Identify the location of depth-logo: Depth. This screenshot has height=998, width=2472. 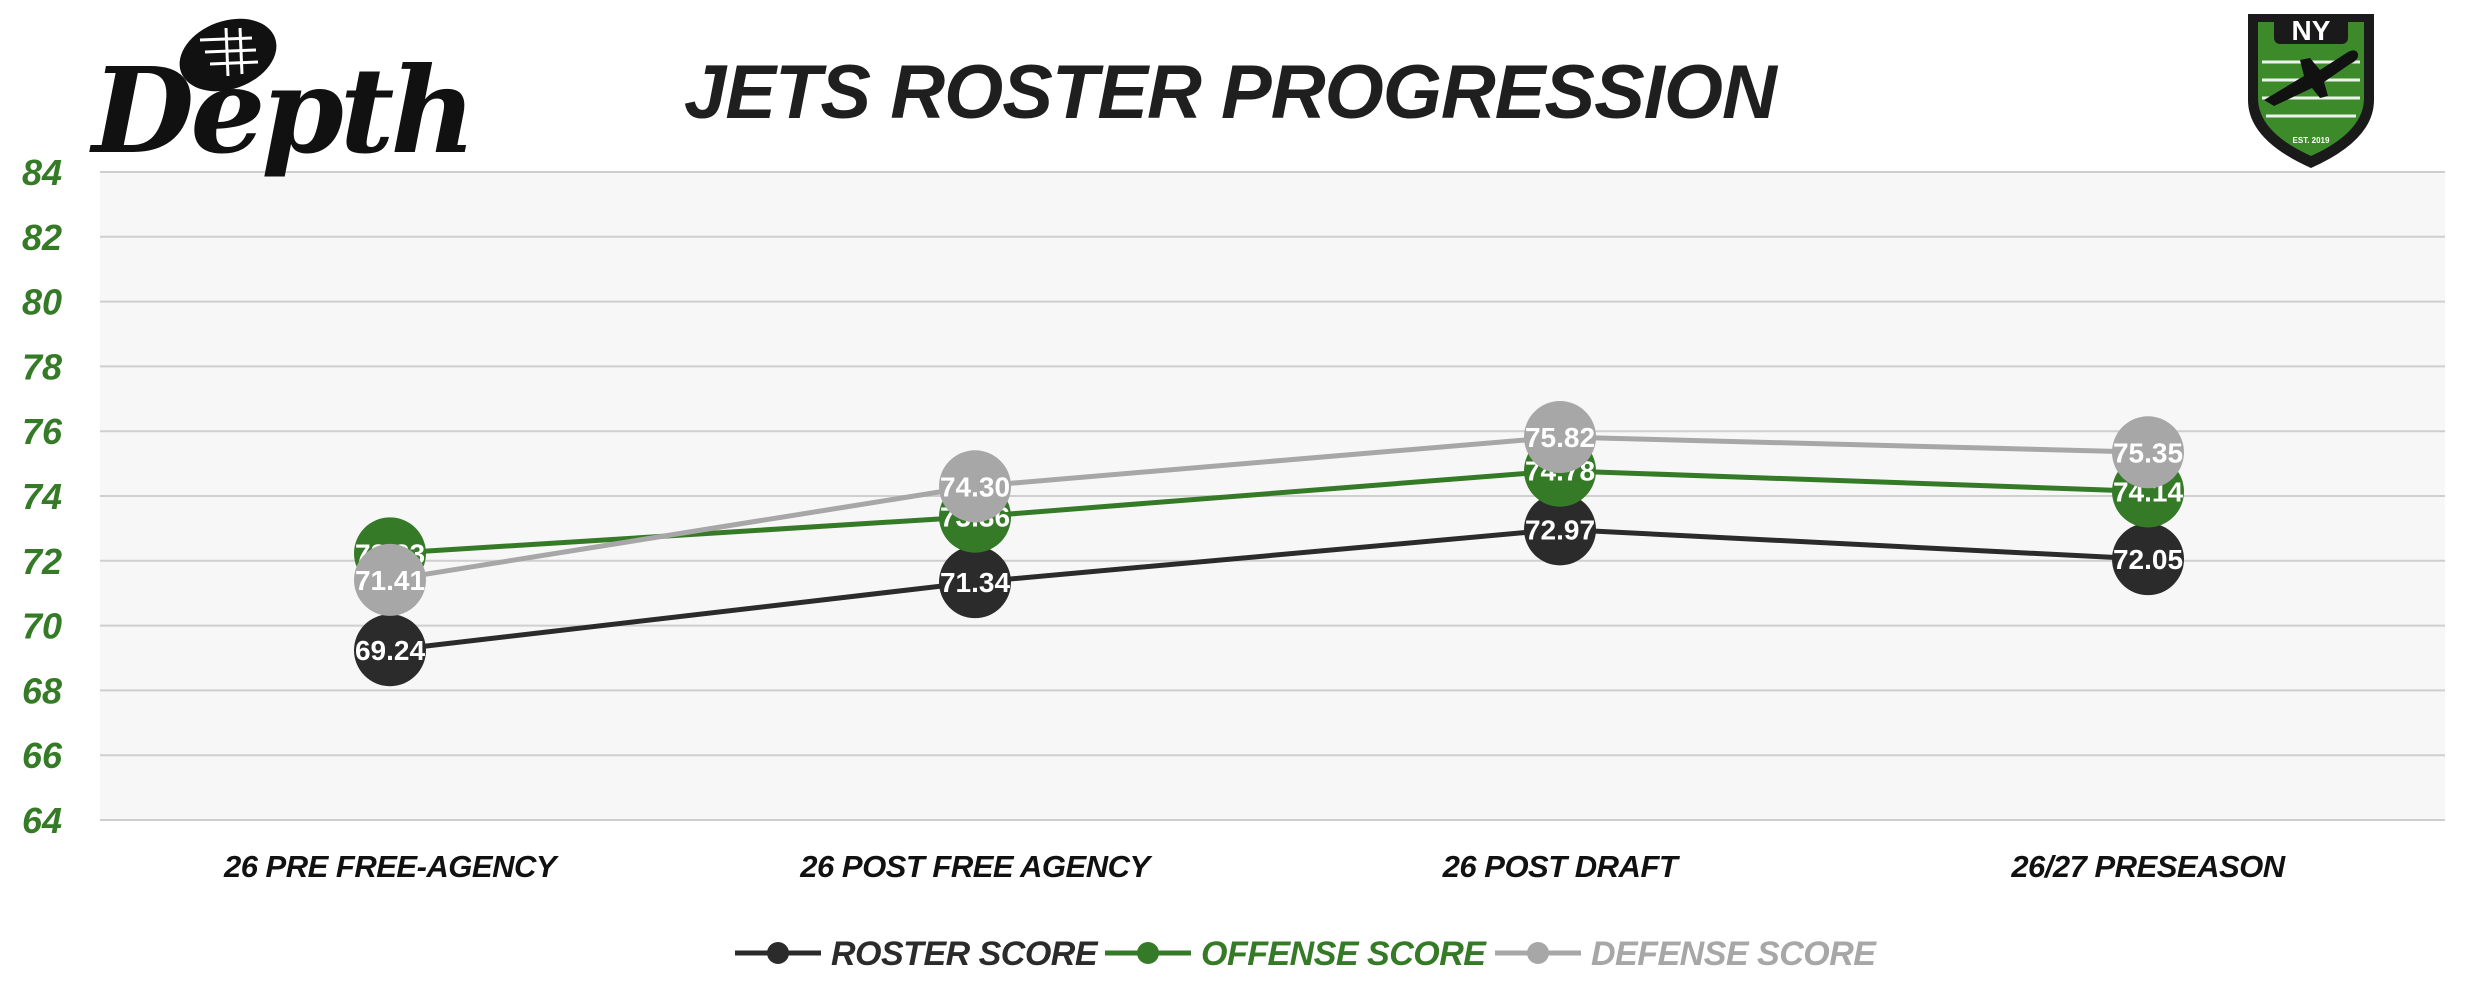
(282, 99).